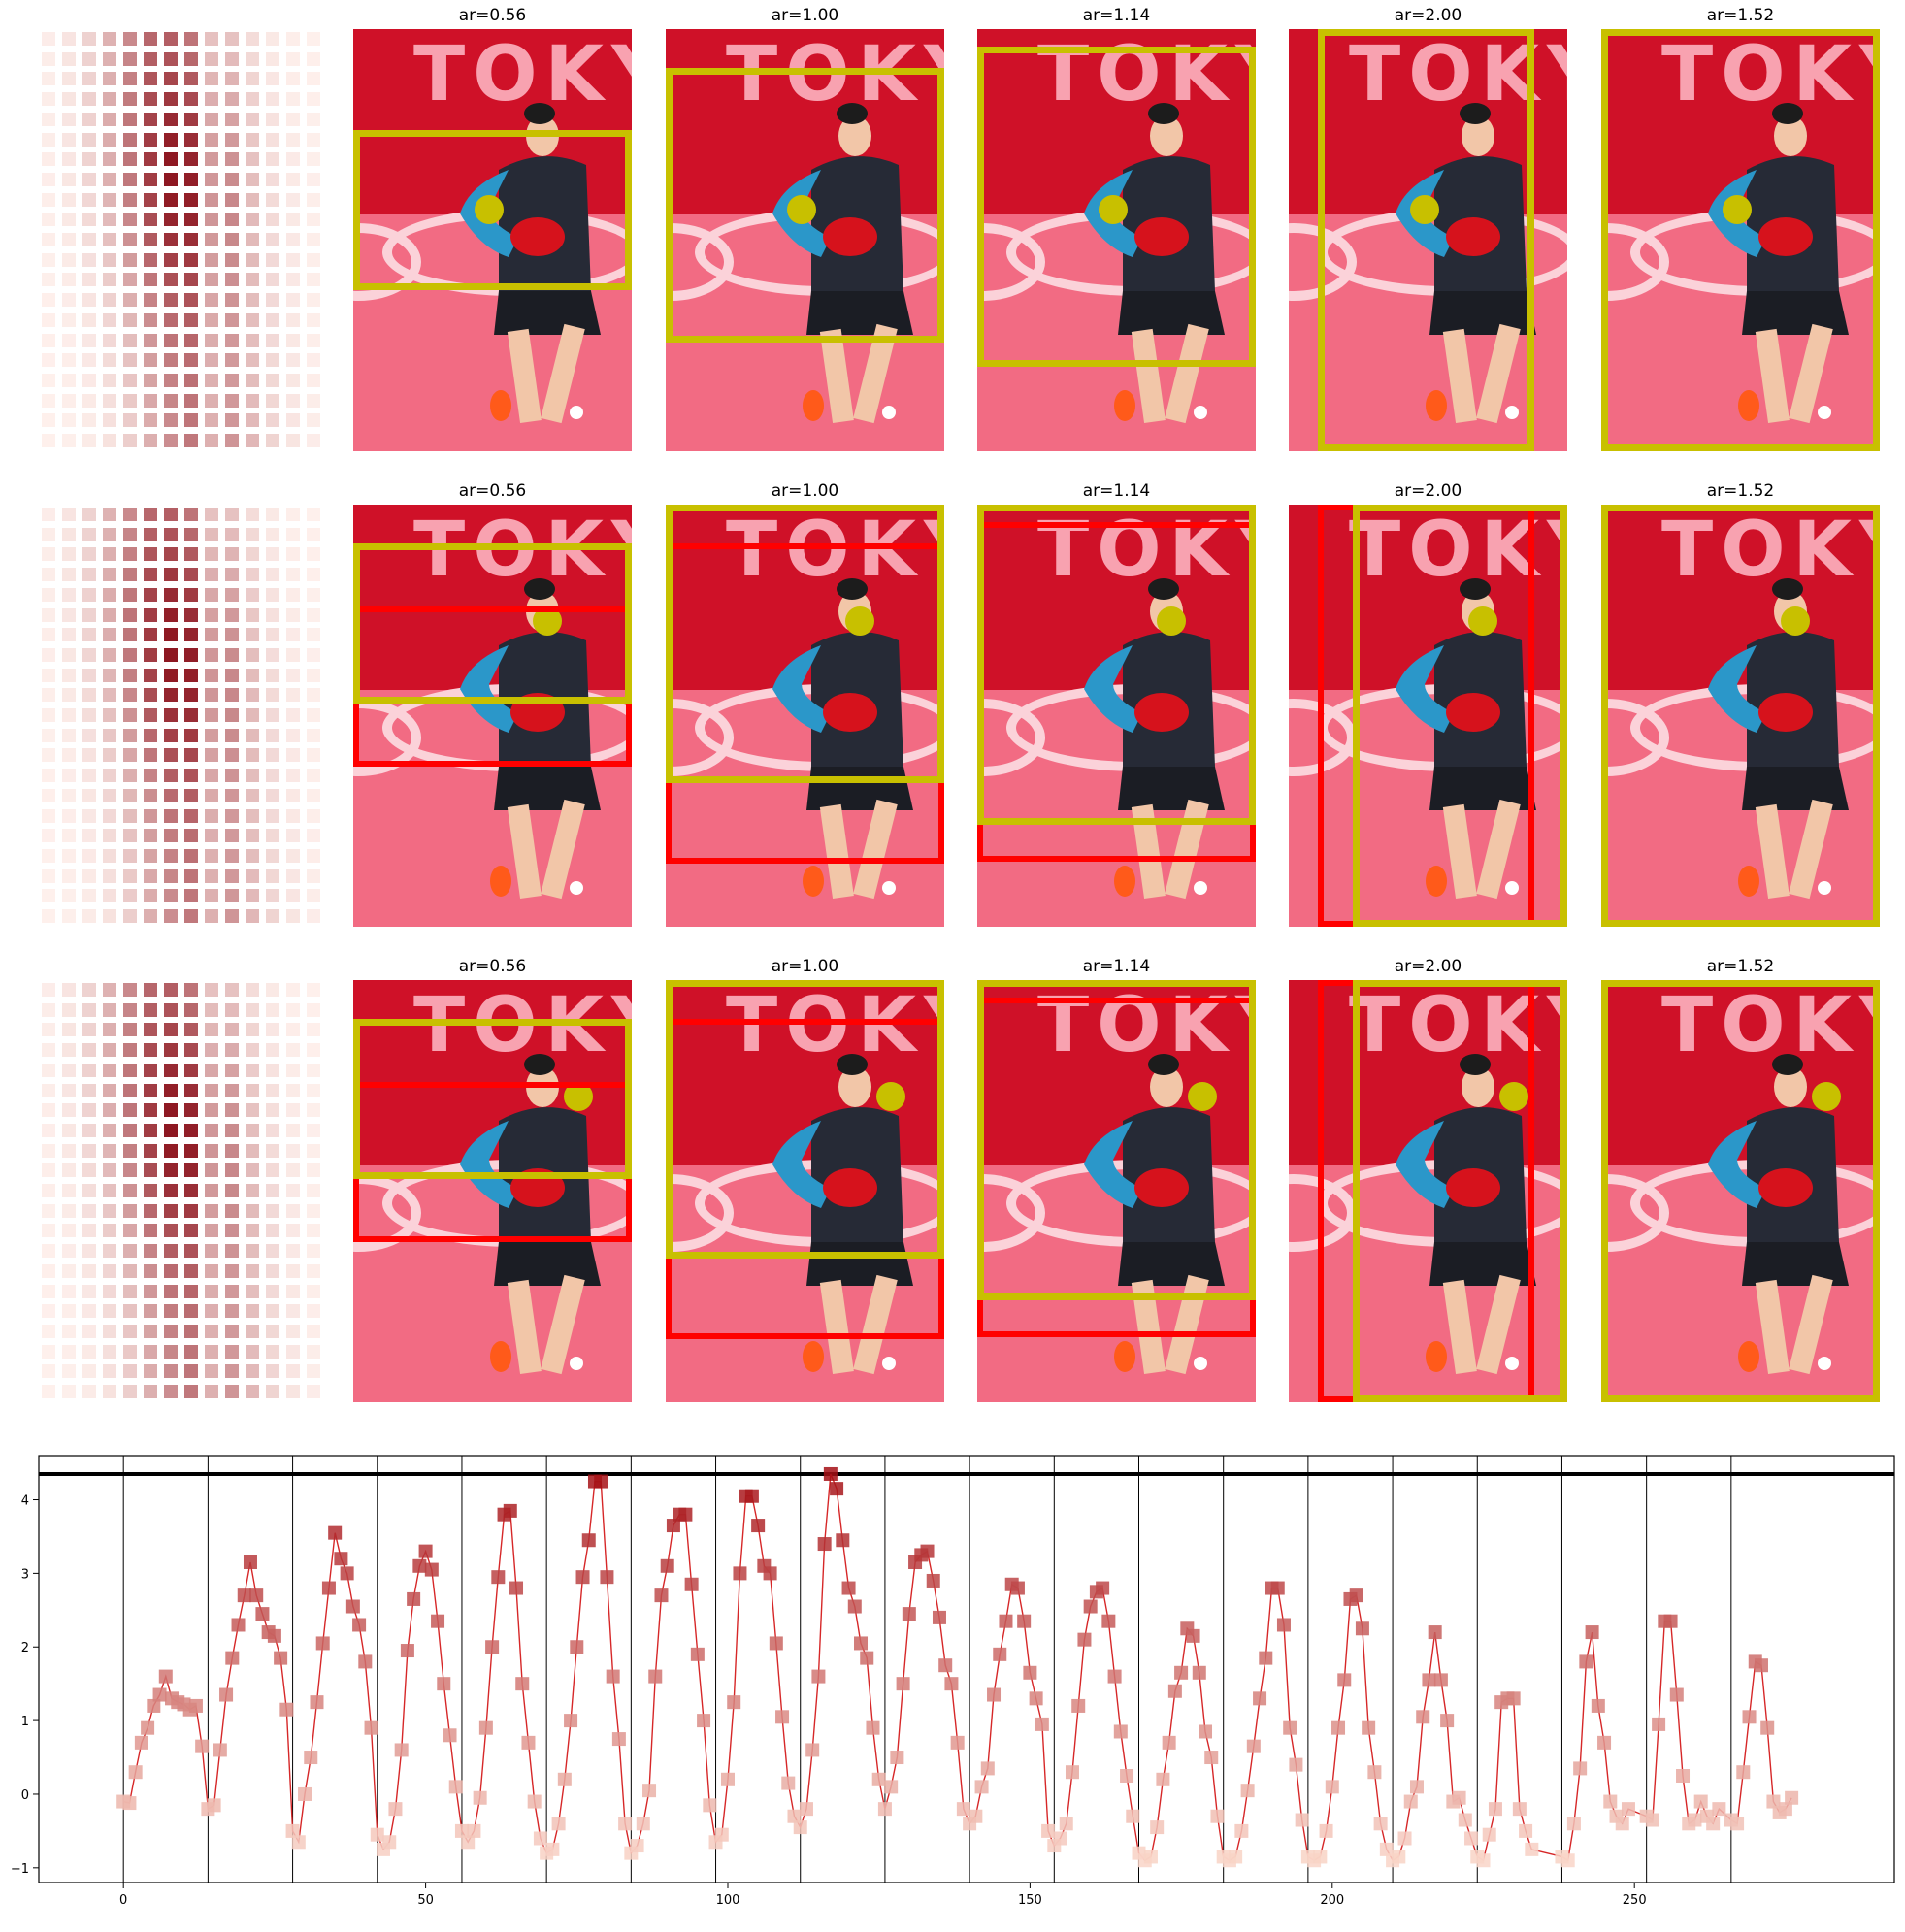  I want to click on photo-background-text: TOKY, so click(1146, 1025).